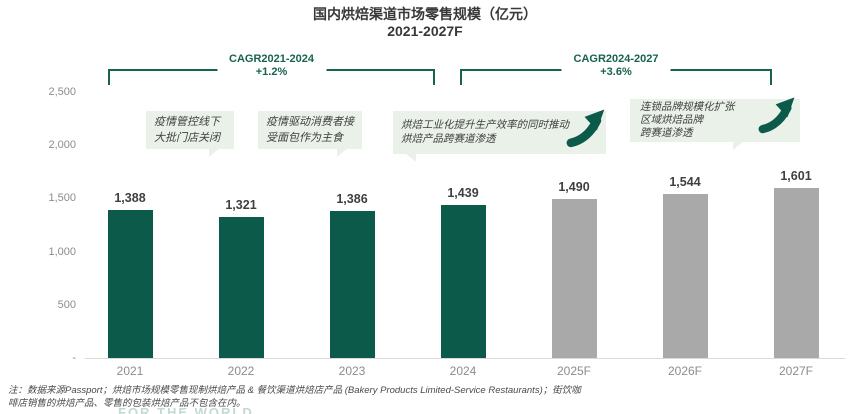 This screenshot has width=850, height=414. What do you see at coordinates (271, 66) in the screenshot?
I see `cagr-label-2021-2024: CAGR2021-2024 +1.2%` at bounding box center [271, 66].